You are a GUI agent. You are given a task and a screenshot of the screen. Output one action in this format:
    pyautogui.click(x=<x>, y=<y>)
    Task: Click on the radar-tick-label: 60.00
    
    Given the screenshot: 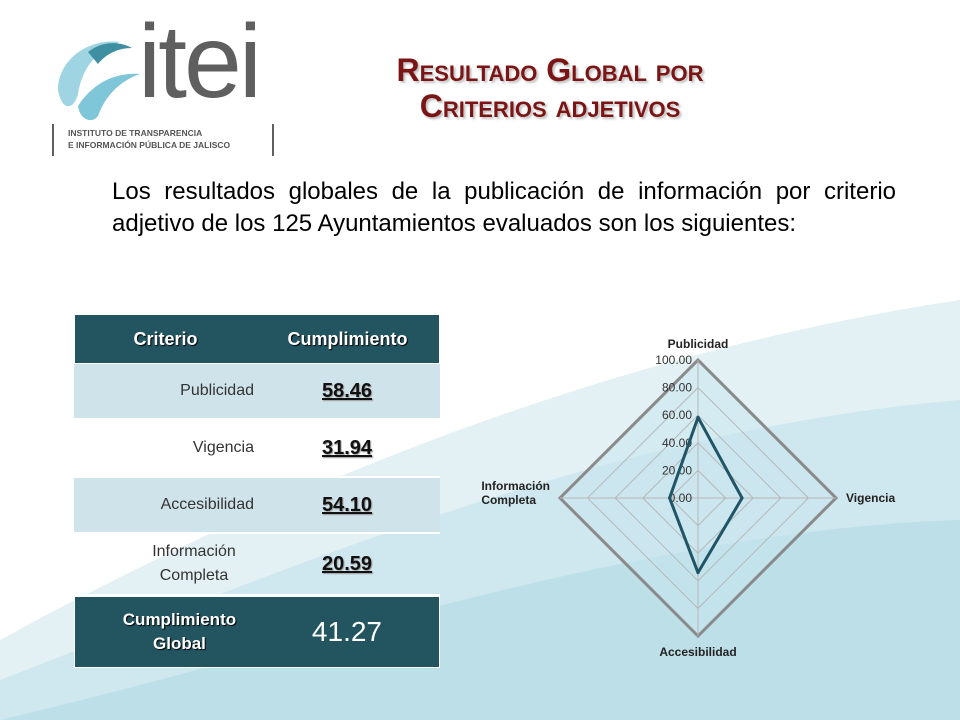 What is the action you would take?
    pyautogui.click(x=677, y=415)
    